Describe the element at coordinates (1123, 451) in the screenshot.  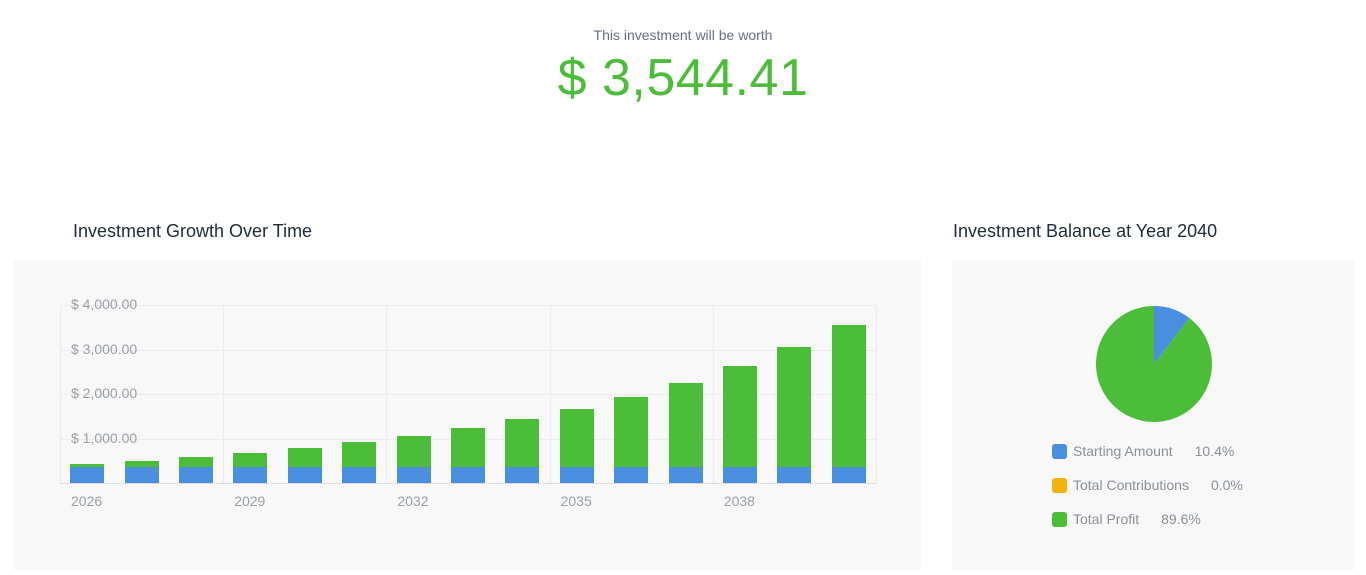
I see `legend-label: Starting Amount` at that location.